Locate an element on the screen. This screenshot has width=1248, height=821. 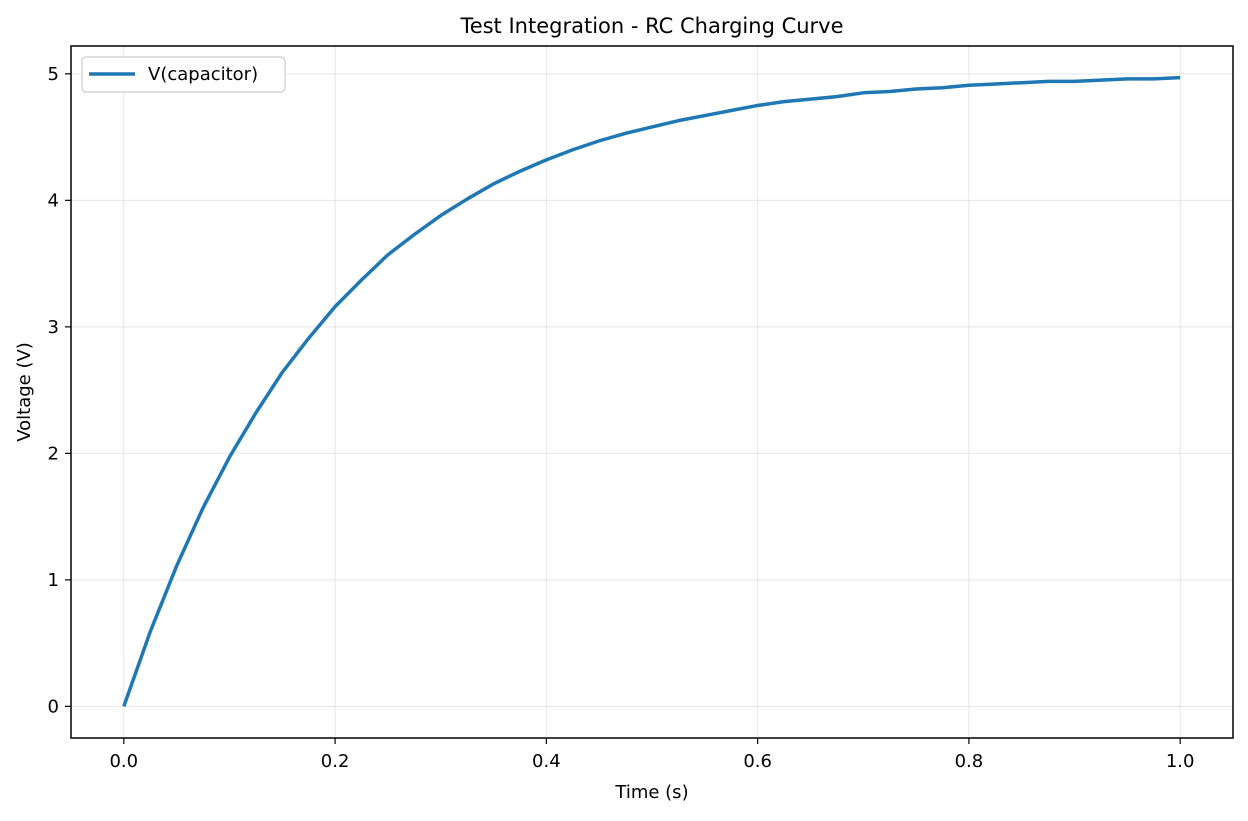
y-tick-label: 1 is located at coordinates (53, 580).